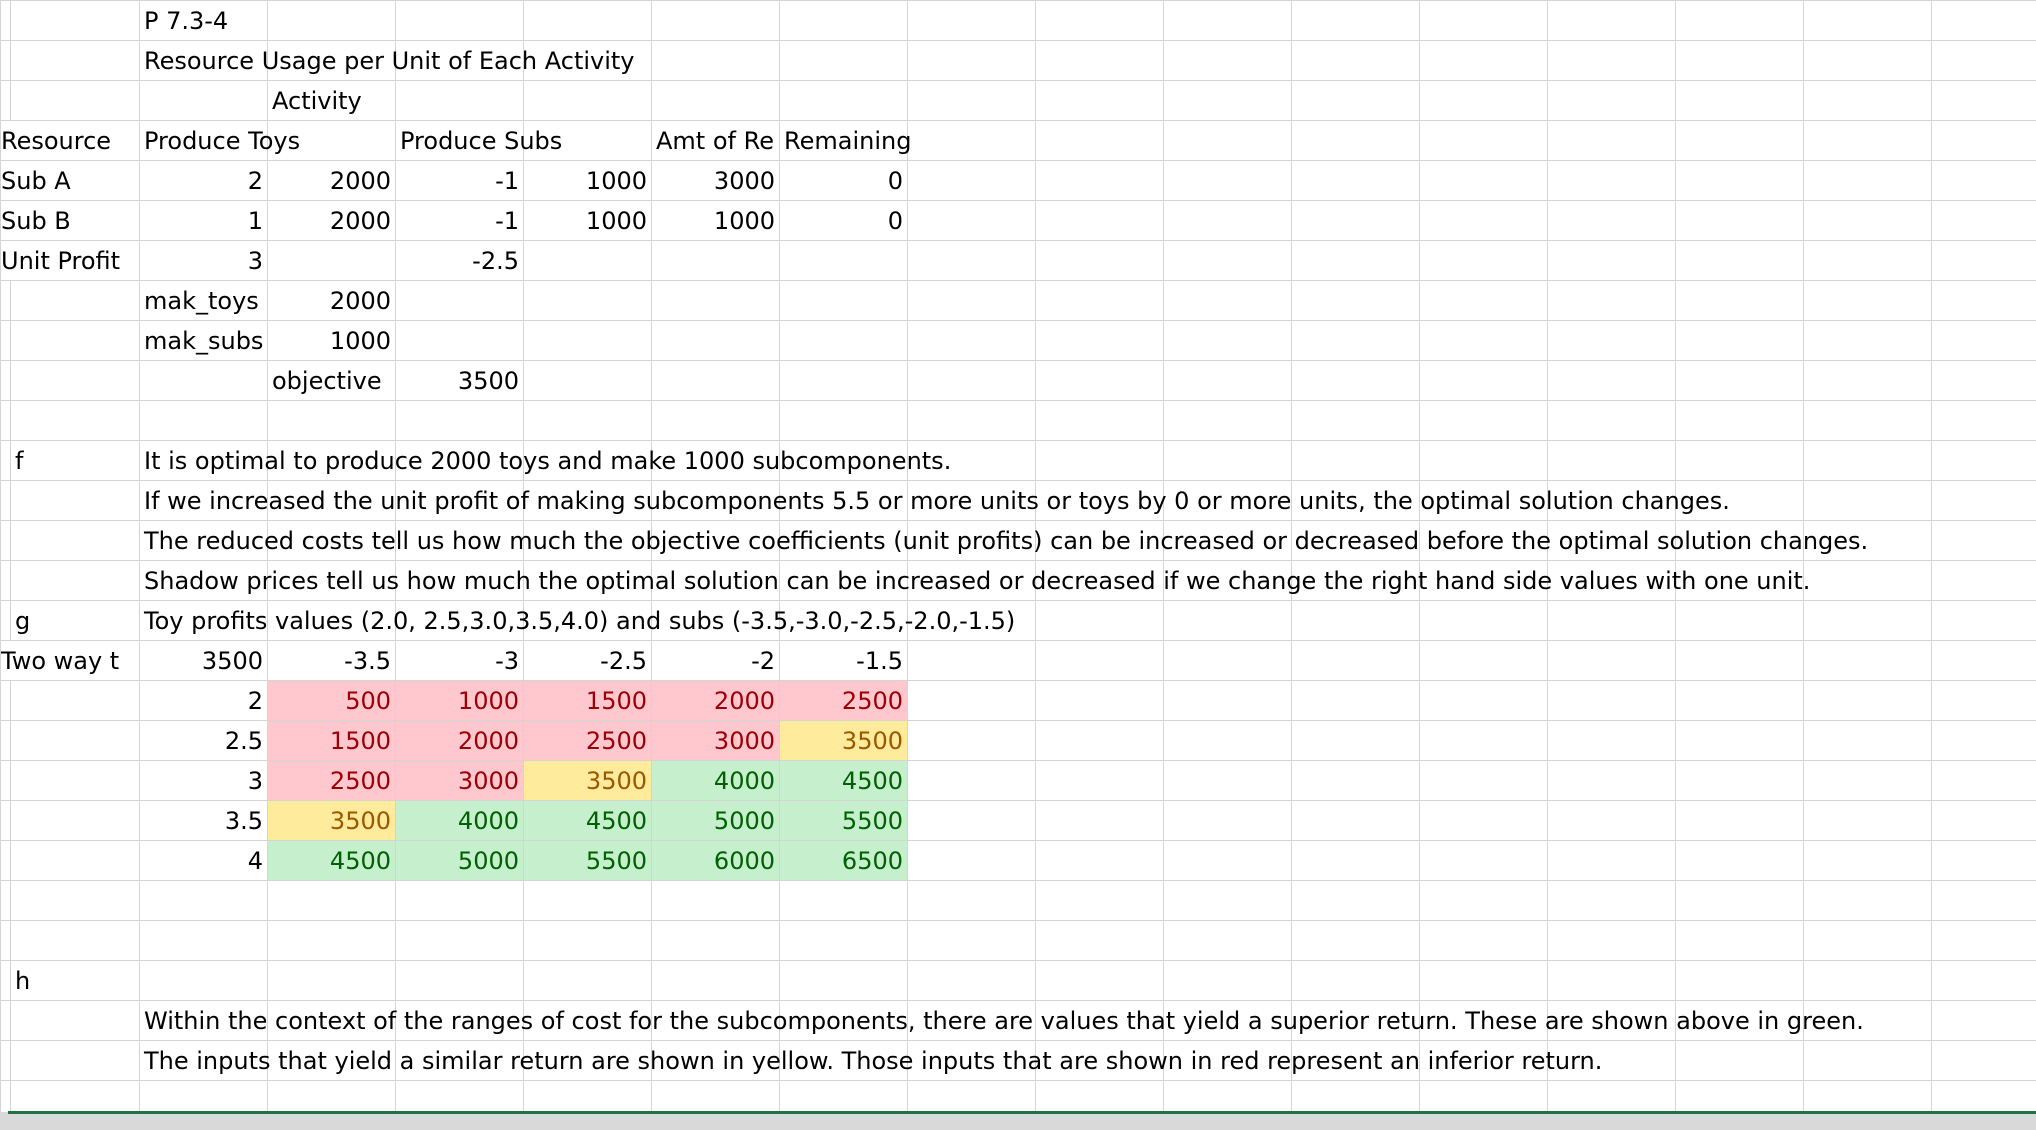 The width and height of the screenshot is (2036, 1130). I want to click on subs-used-cell: 1000, so click(587, 220).